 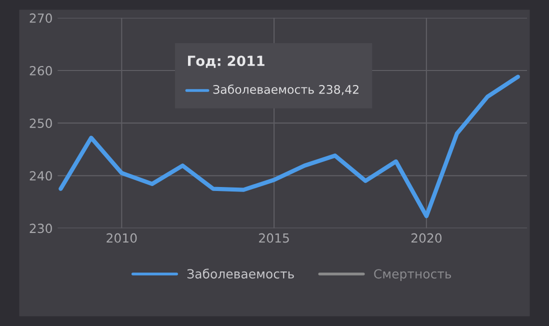 I want to click on annotation: Год: 2011, so click(x=226, y=62).